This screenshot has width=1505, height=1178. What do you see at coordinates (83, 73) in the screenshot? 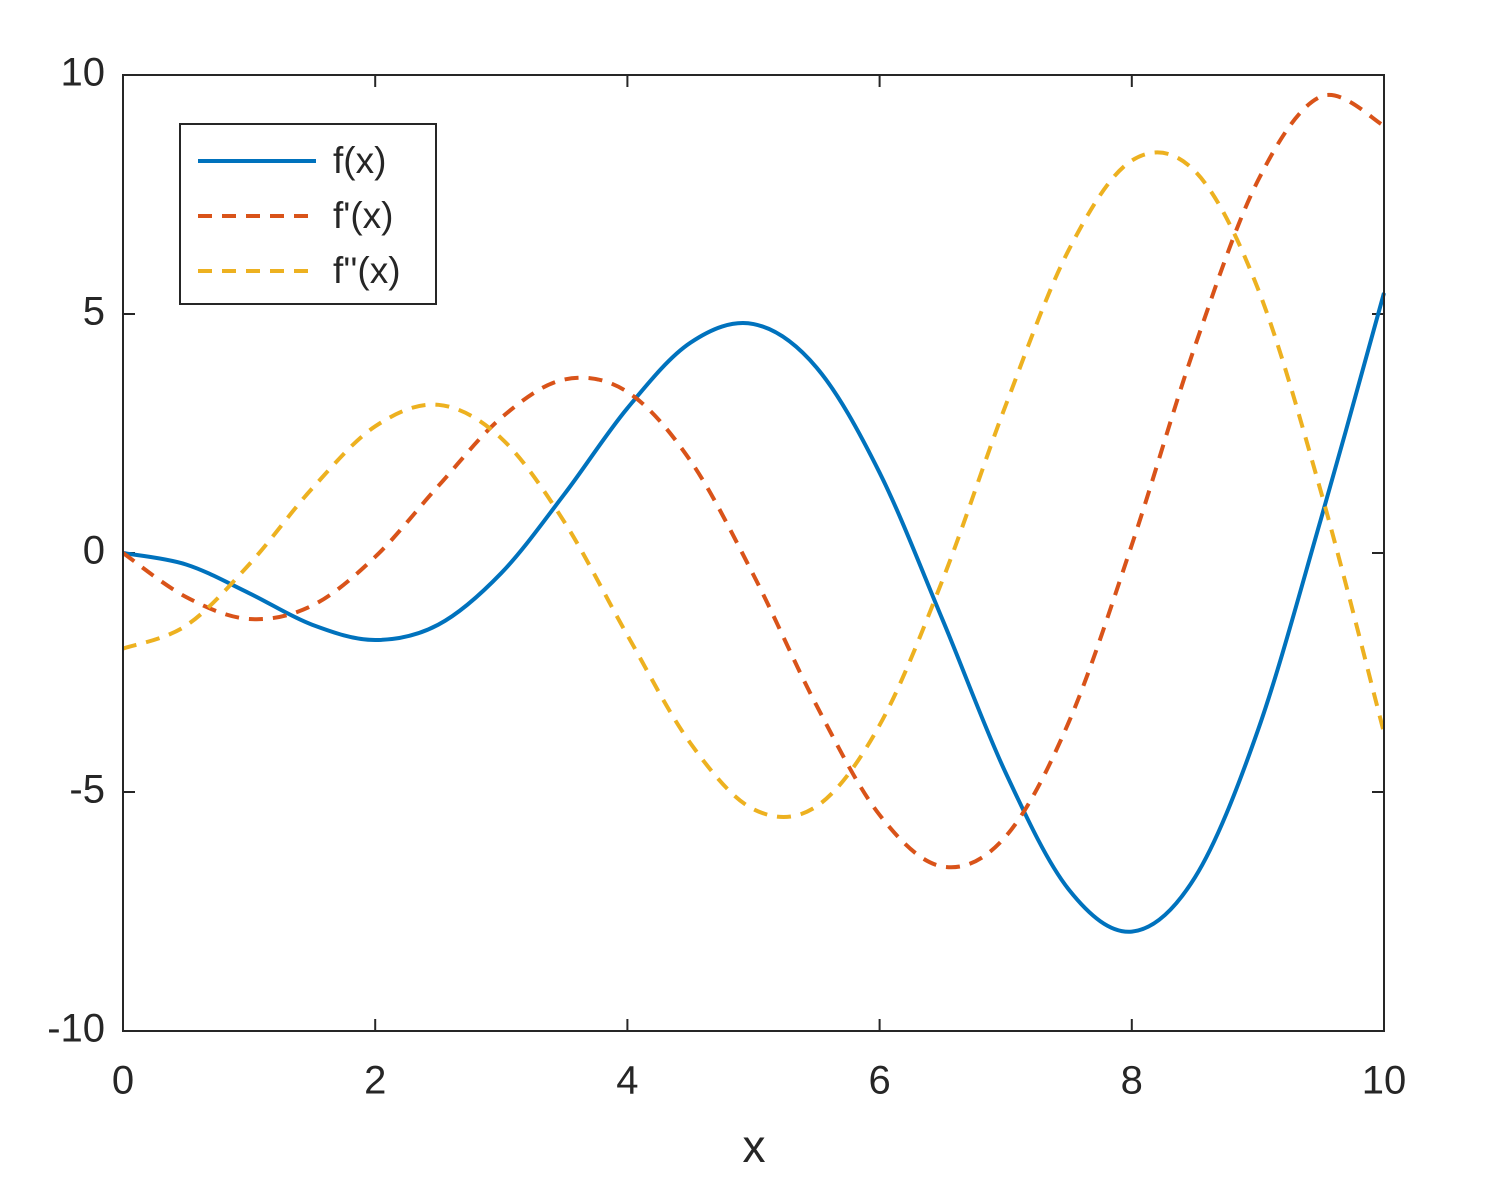
I see `y-tick-label: 10` at bounding box center [83, 73].